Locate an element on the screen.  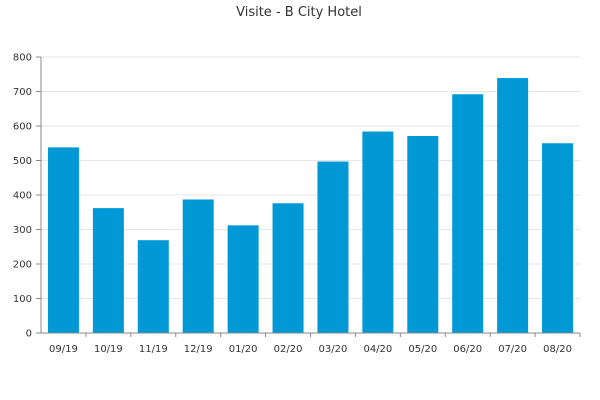
x-tick-label: 08/20 is located at coordinates (557, 349).